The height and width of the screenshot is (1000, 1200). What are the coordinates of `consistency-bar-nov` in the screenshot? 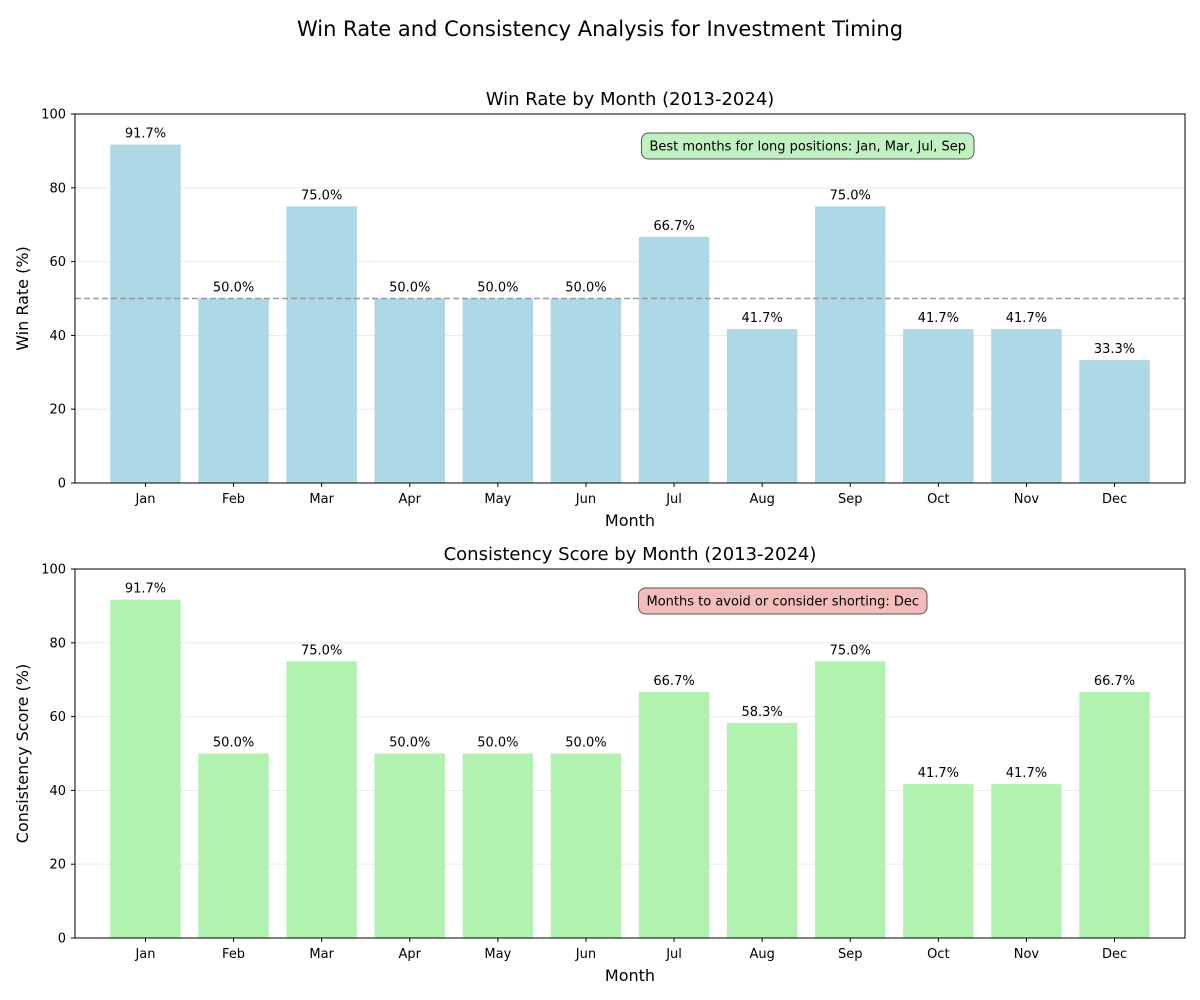 It's located at (1026, 861).